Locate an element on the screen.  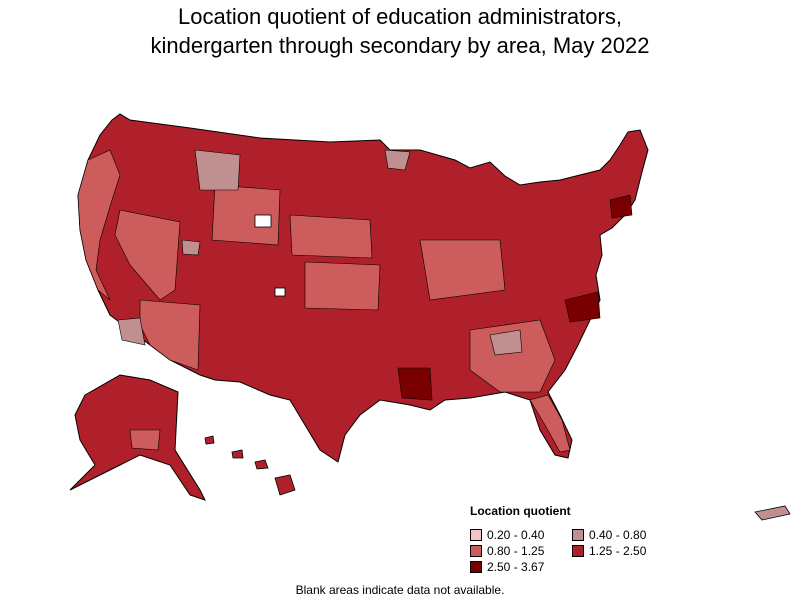
no-data-wyoming is located at coordinates (263, 221).